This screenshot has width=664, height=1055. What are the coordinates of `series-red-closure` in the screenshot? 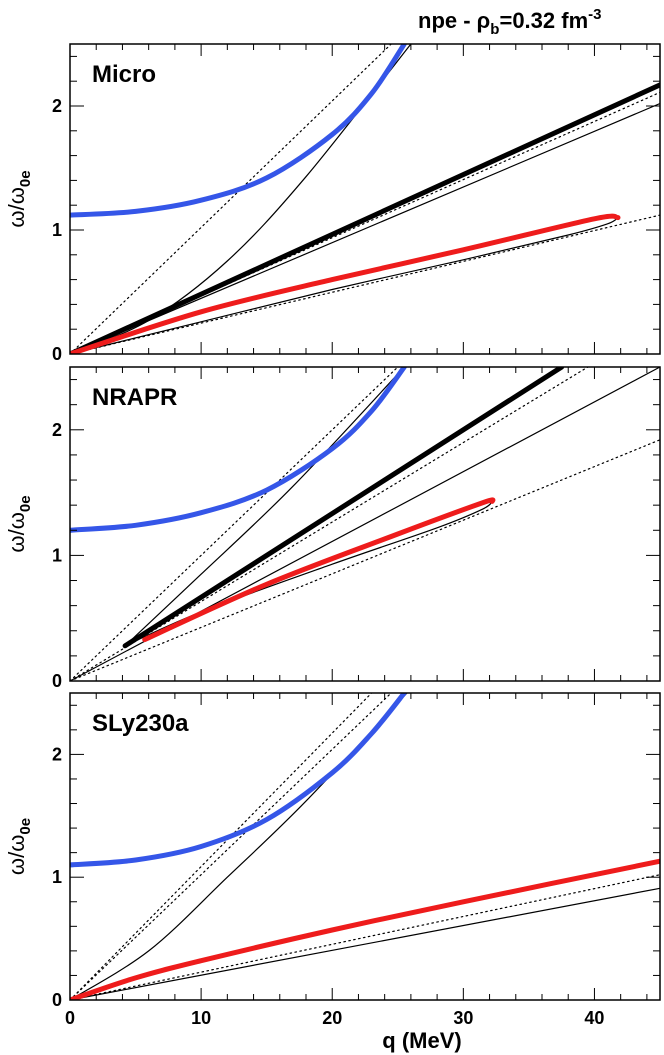 It's located at (344, 285).